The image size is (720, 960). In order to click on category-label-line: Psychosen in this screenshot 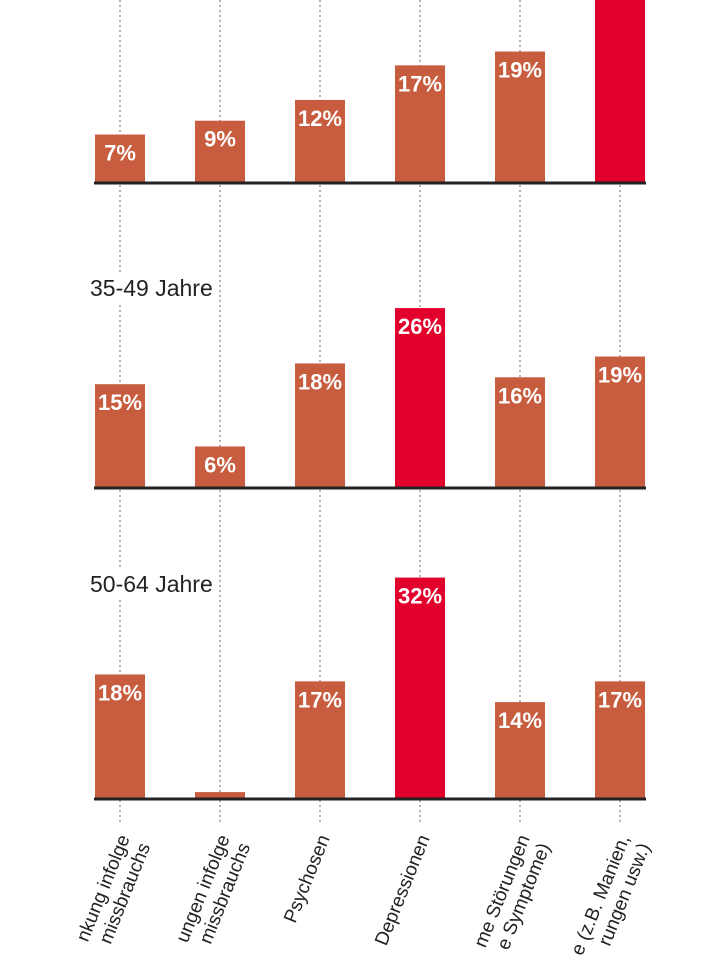, I will do `click(307, 879)`.